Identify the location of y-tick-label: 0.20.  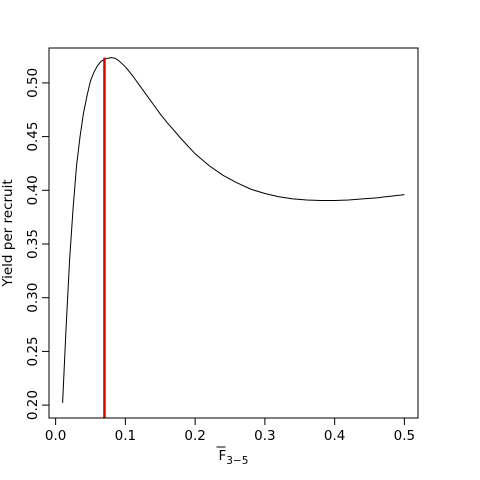
(33, 405).